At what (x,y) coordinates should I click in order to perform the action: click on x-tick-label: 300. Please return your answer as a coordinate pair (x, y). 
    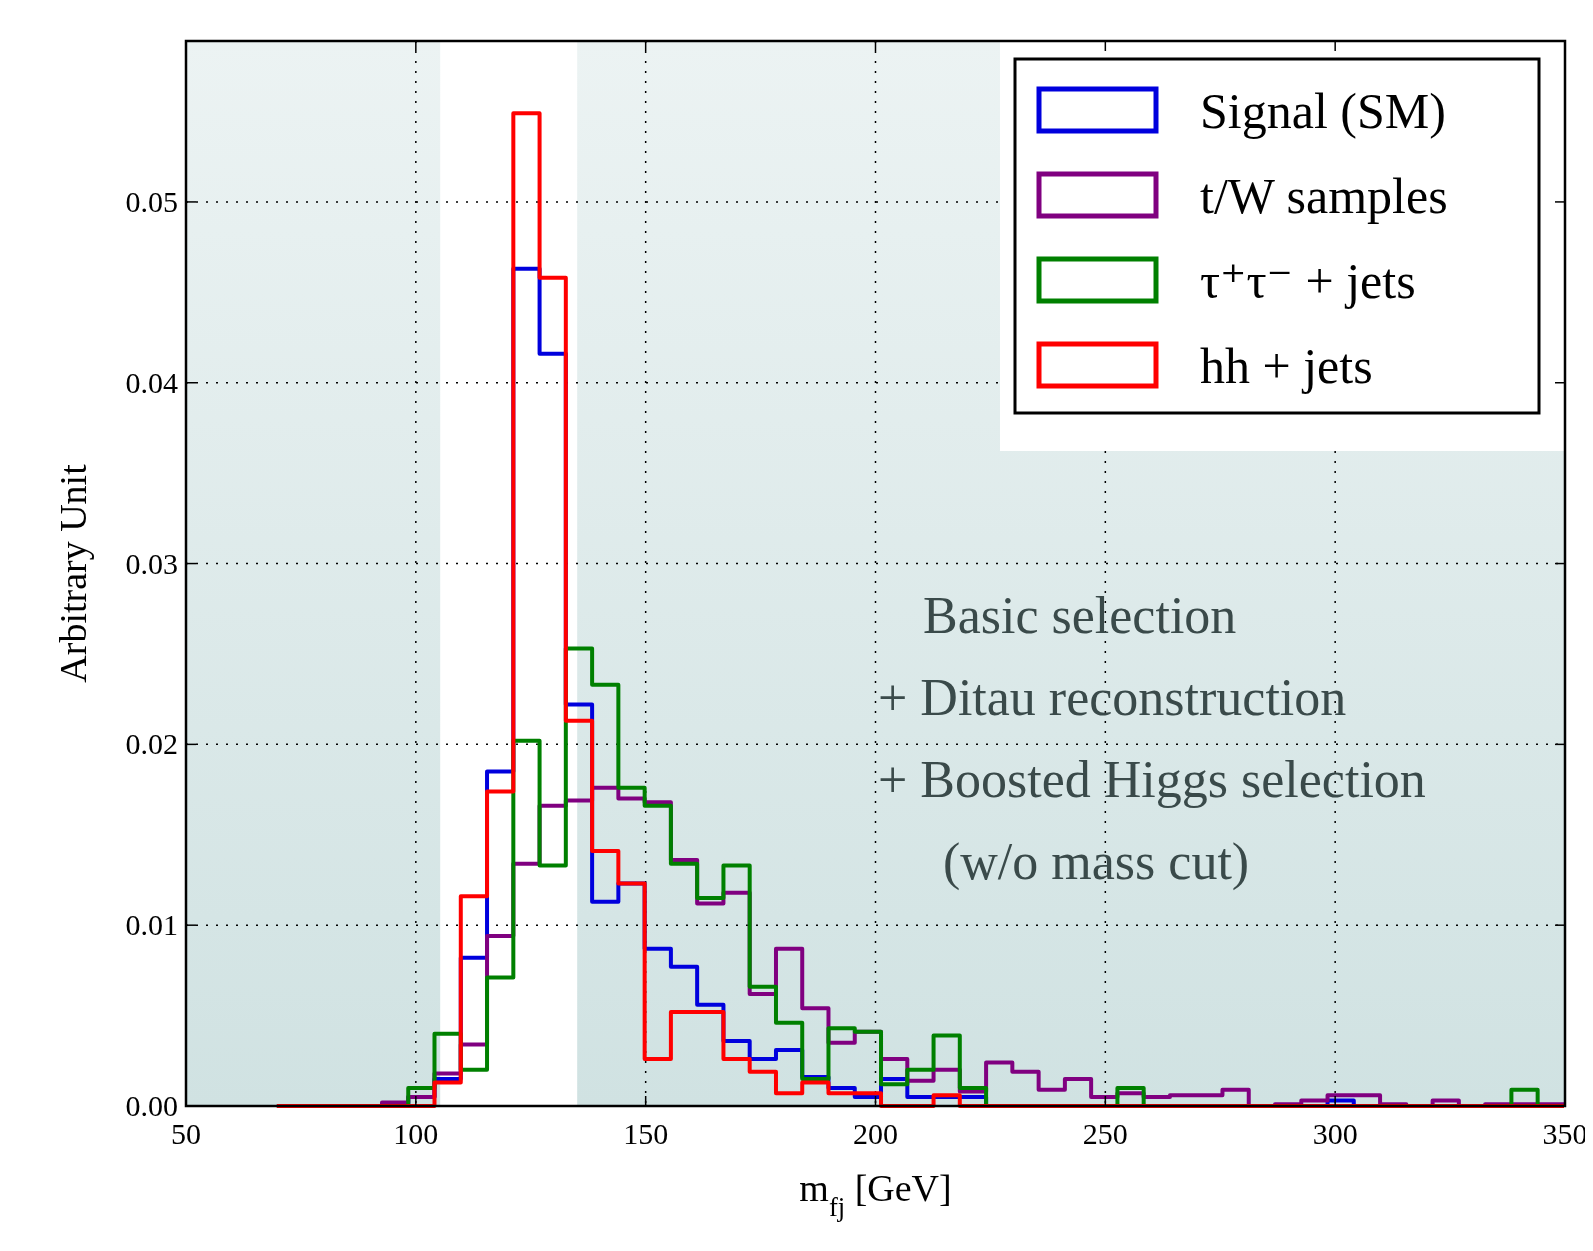
    Looking at the image, I should click on (1335, 1133).